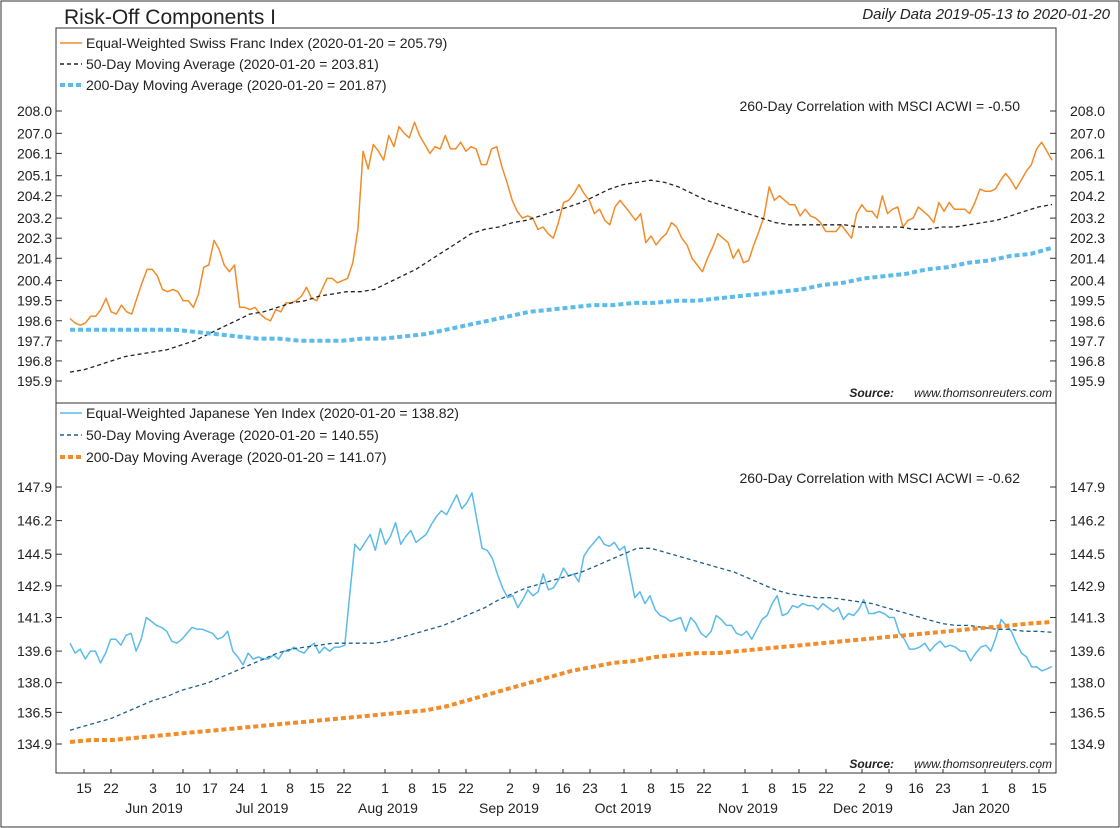 This screenshot has width=1120, height=828. I want to click on x-month-label: Jun 2019, so click(154, 808).